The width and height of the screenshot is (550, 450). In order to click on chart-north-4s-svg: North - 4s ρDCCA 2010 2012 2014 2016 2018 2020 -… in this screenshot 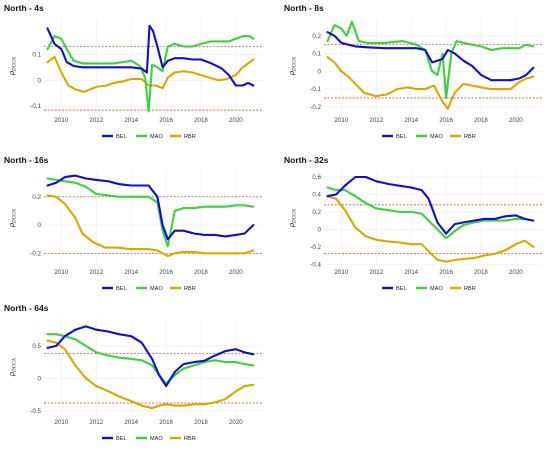, I will do `click(133, 71)`.